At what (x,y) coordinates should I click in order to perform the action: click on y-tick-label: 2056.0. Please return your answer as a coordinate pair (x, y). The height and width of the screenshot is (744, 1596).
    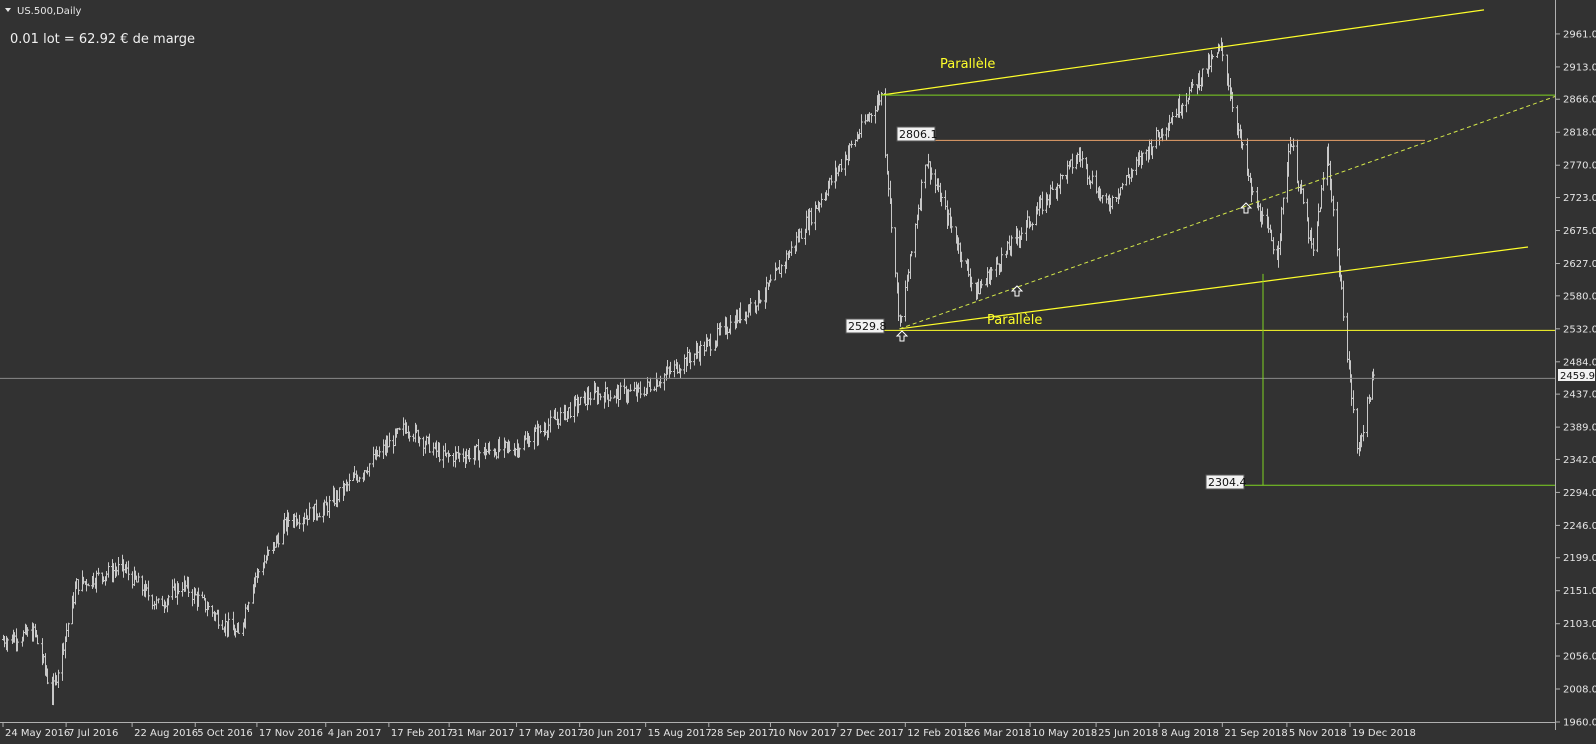
    Looking at the image, I should click on (1579, 657).